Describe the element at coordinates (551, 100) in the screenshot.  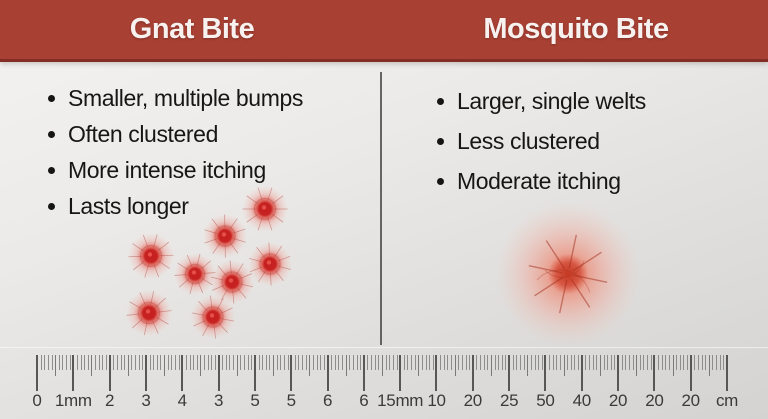
I see `bullet-text: Larger, single welts` at that location.